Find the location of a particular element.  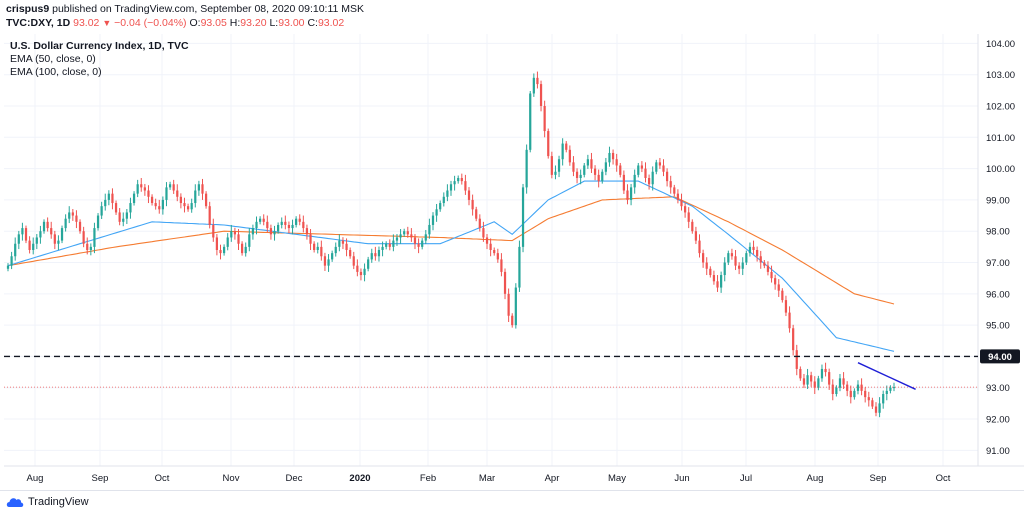

tradingview-logo: TradingView is located at coordinates (47, 502).